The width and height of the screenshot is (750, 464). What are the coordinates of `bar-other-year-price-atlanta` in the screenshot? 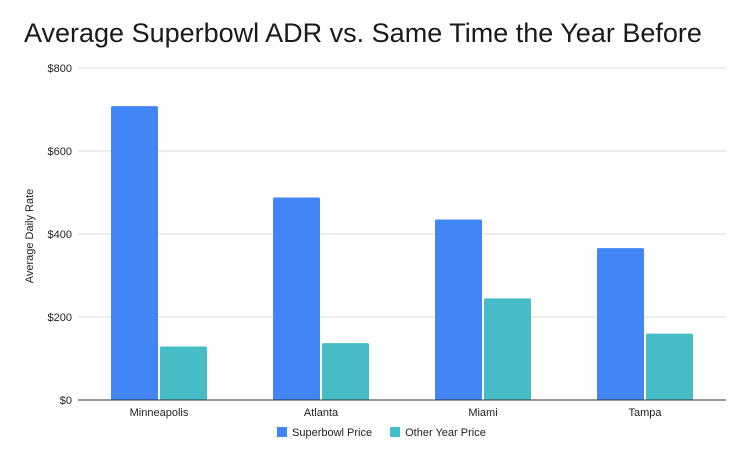 It's located at (345, 371).